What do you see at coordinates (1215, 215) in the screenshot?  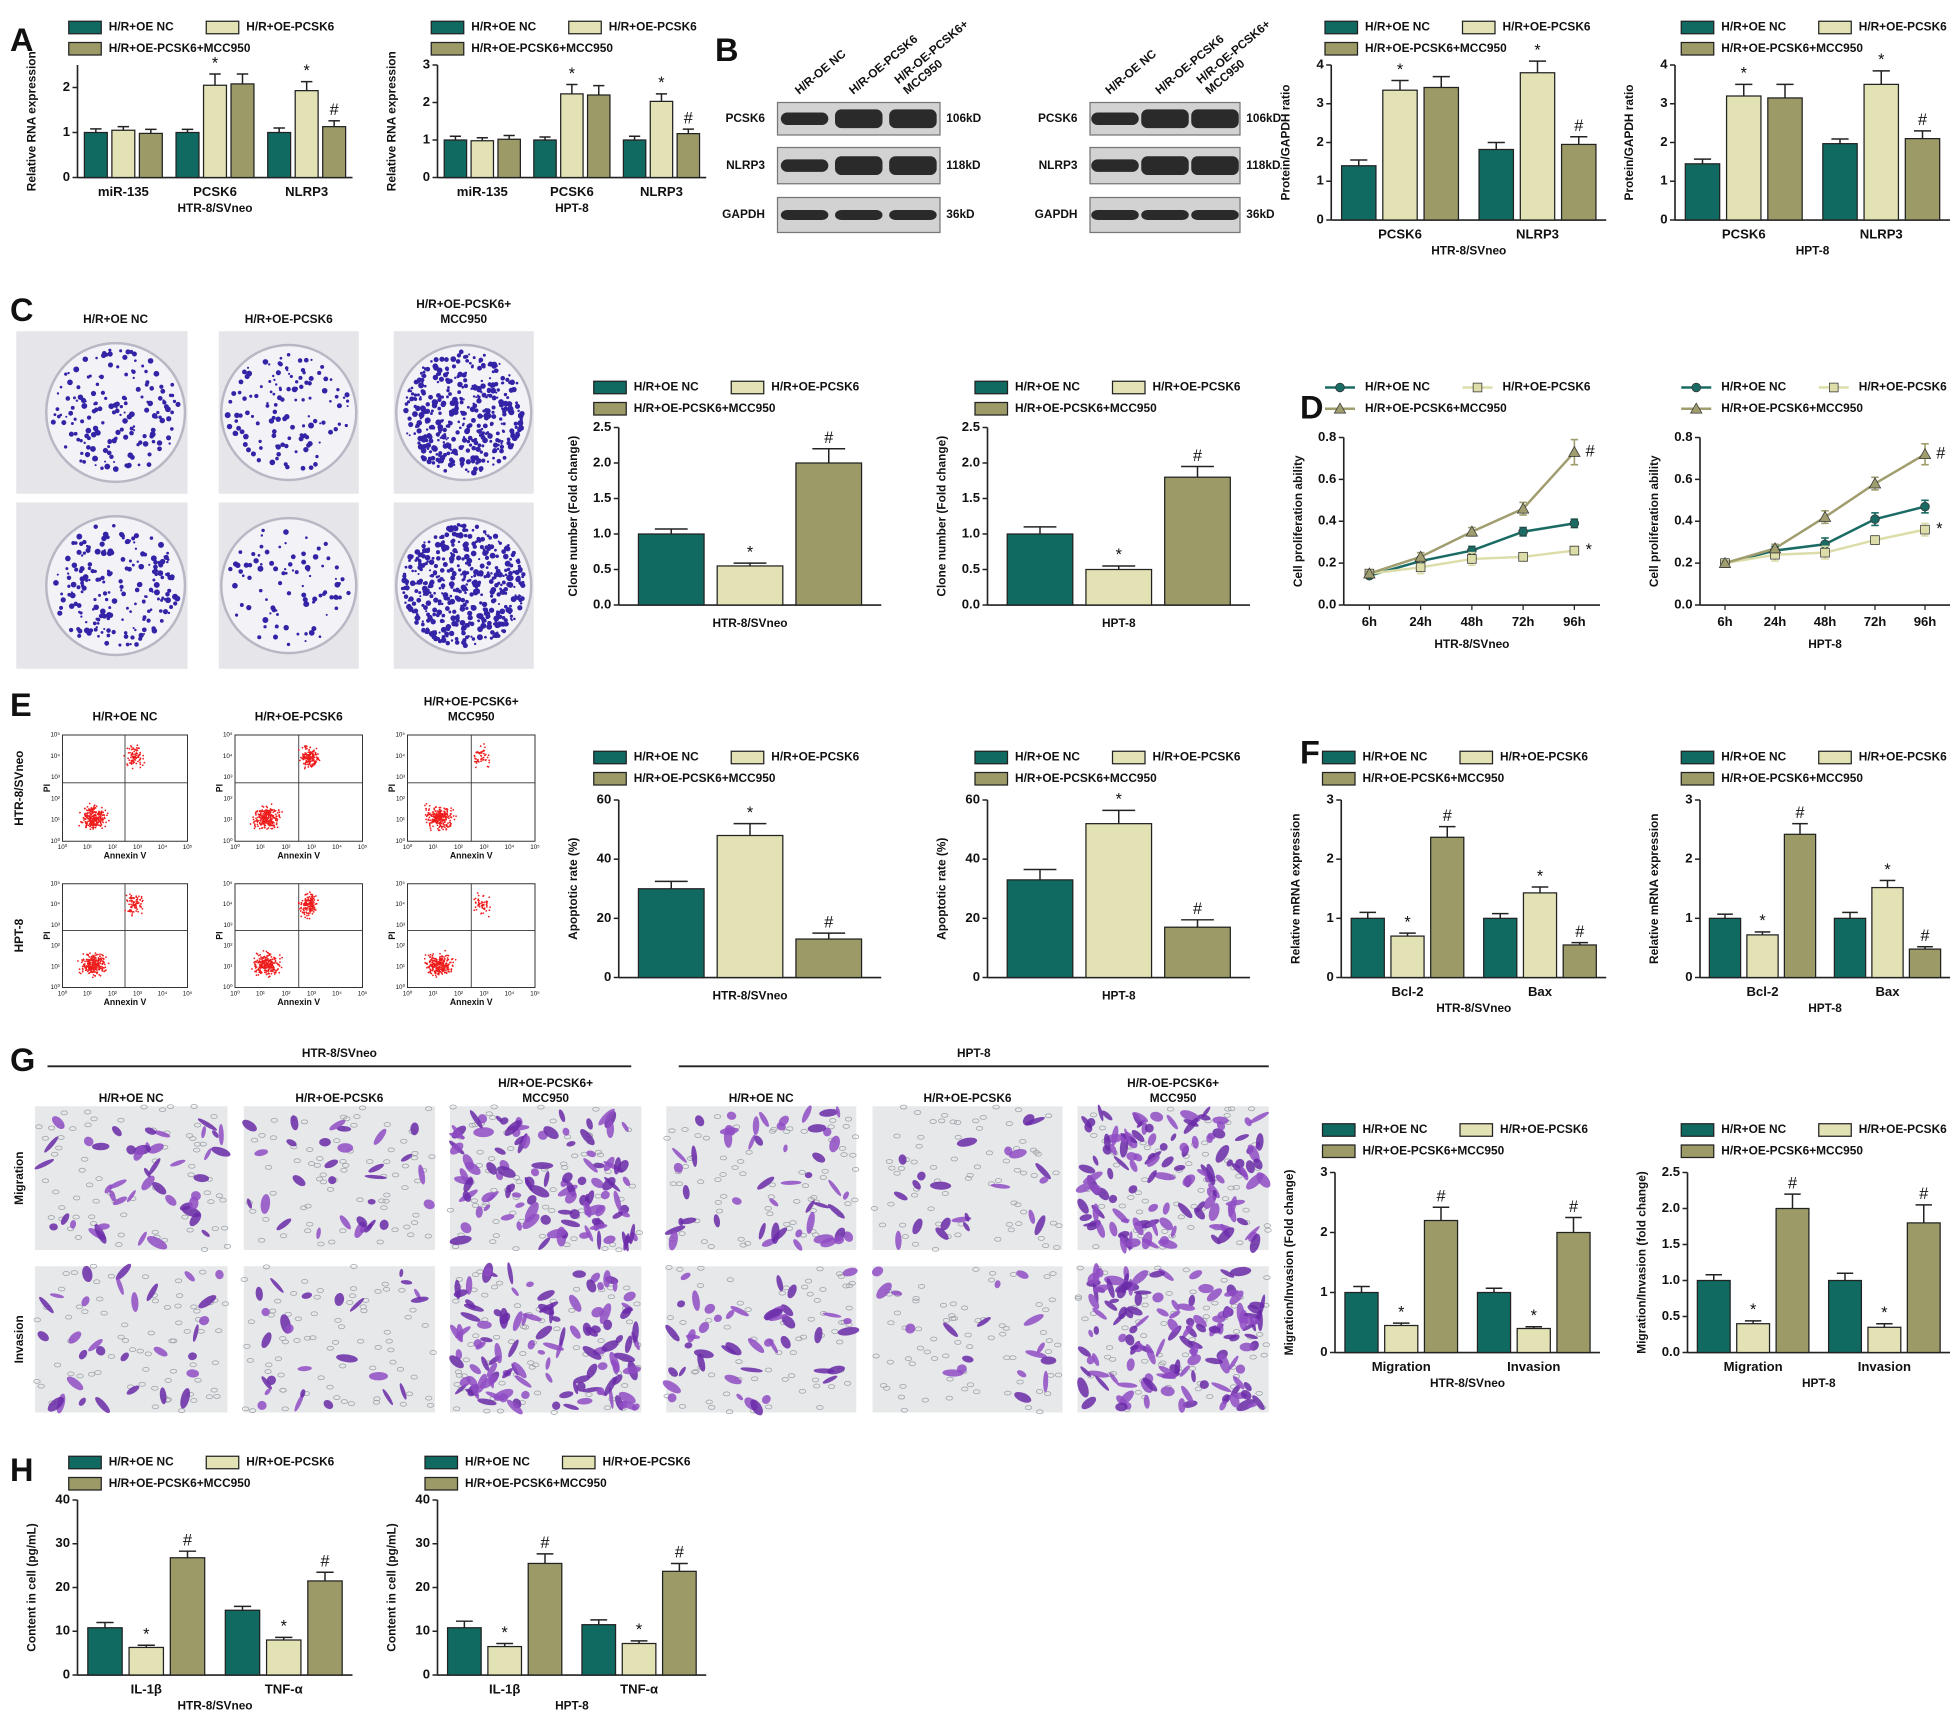 I see `blot-band` at bounding box center [1215, 215].